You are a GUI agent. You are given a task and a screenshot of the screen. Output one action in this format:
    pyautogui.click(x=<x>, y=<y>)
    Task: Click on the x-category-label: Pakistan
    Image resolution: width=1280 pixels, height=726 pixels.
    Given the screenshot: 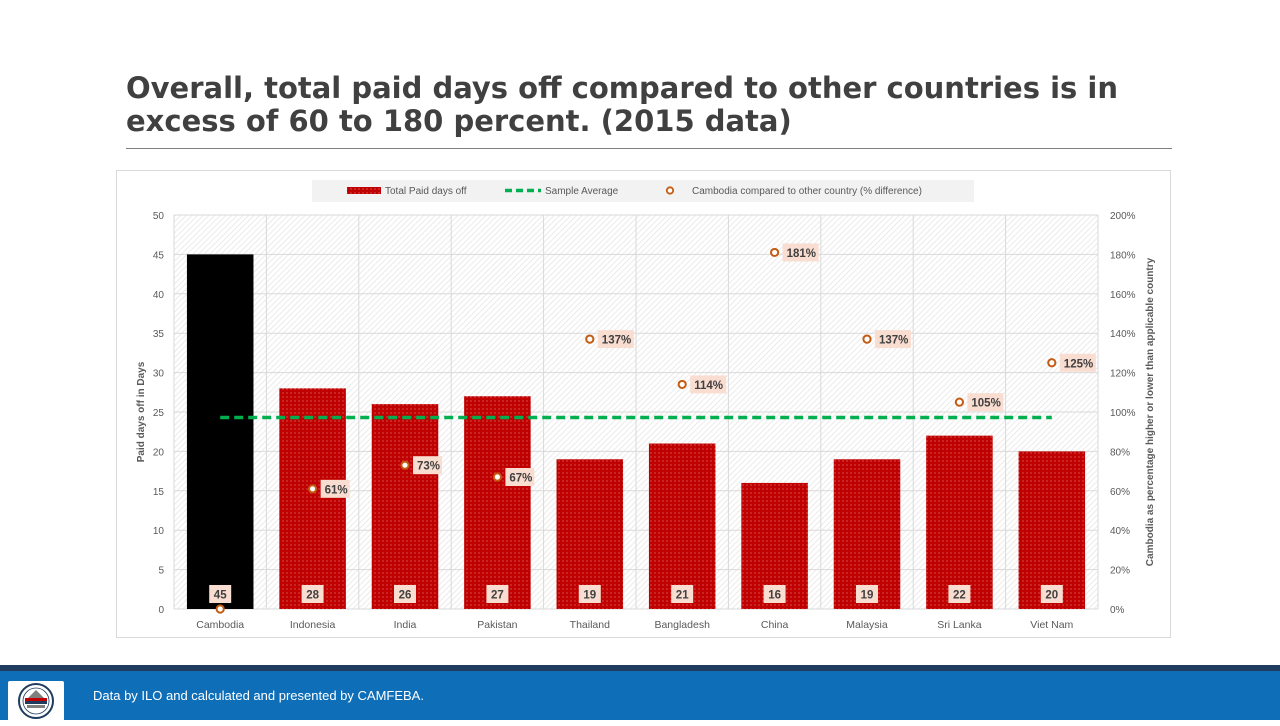 What is the action you would take?
    pyautogui.click(x=497, y=625)
    